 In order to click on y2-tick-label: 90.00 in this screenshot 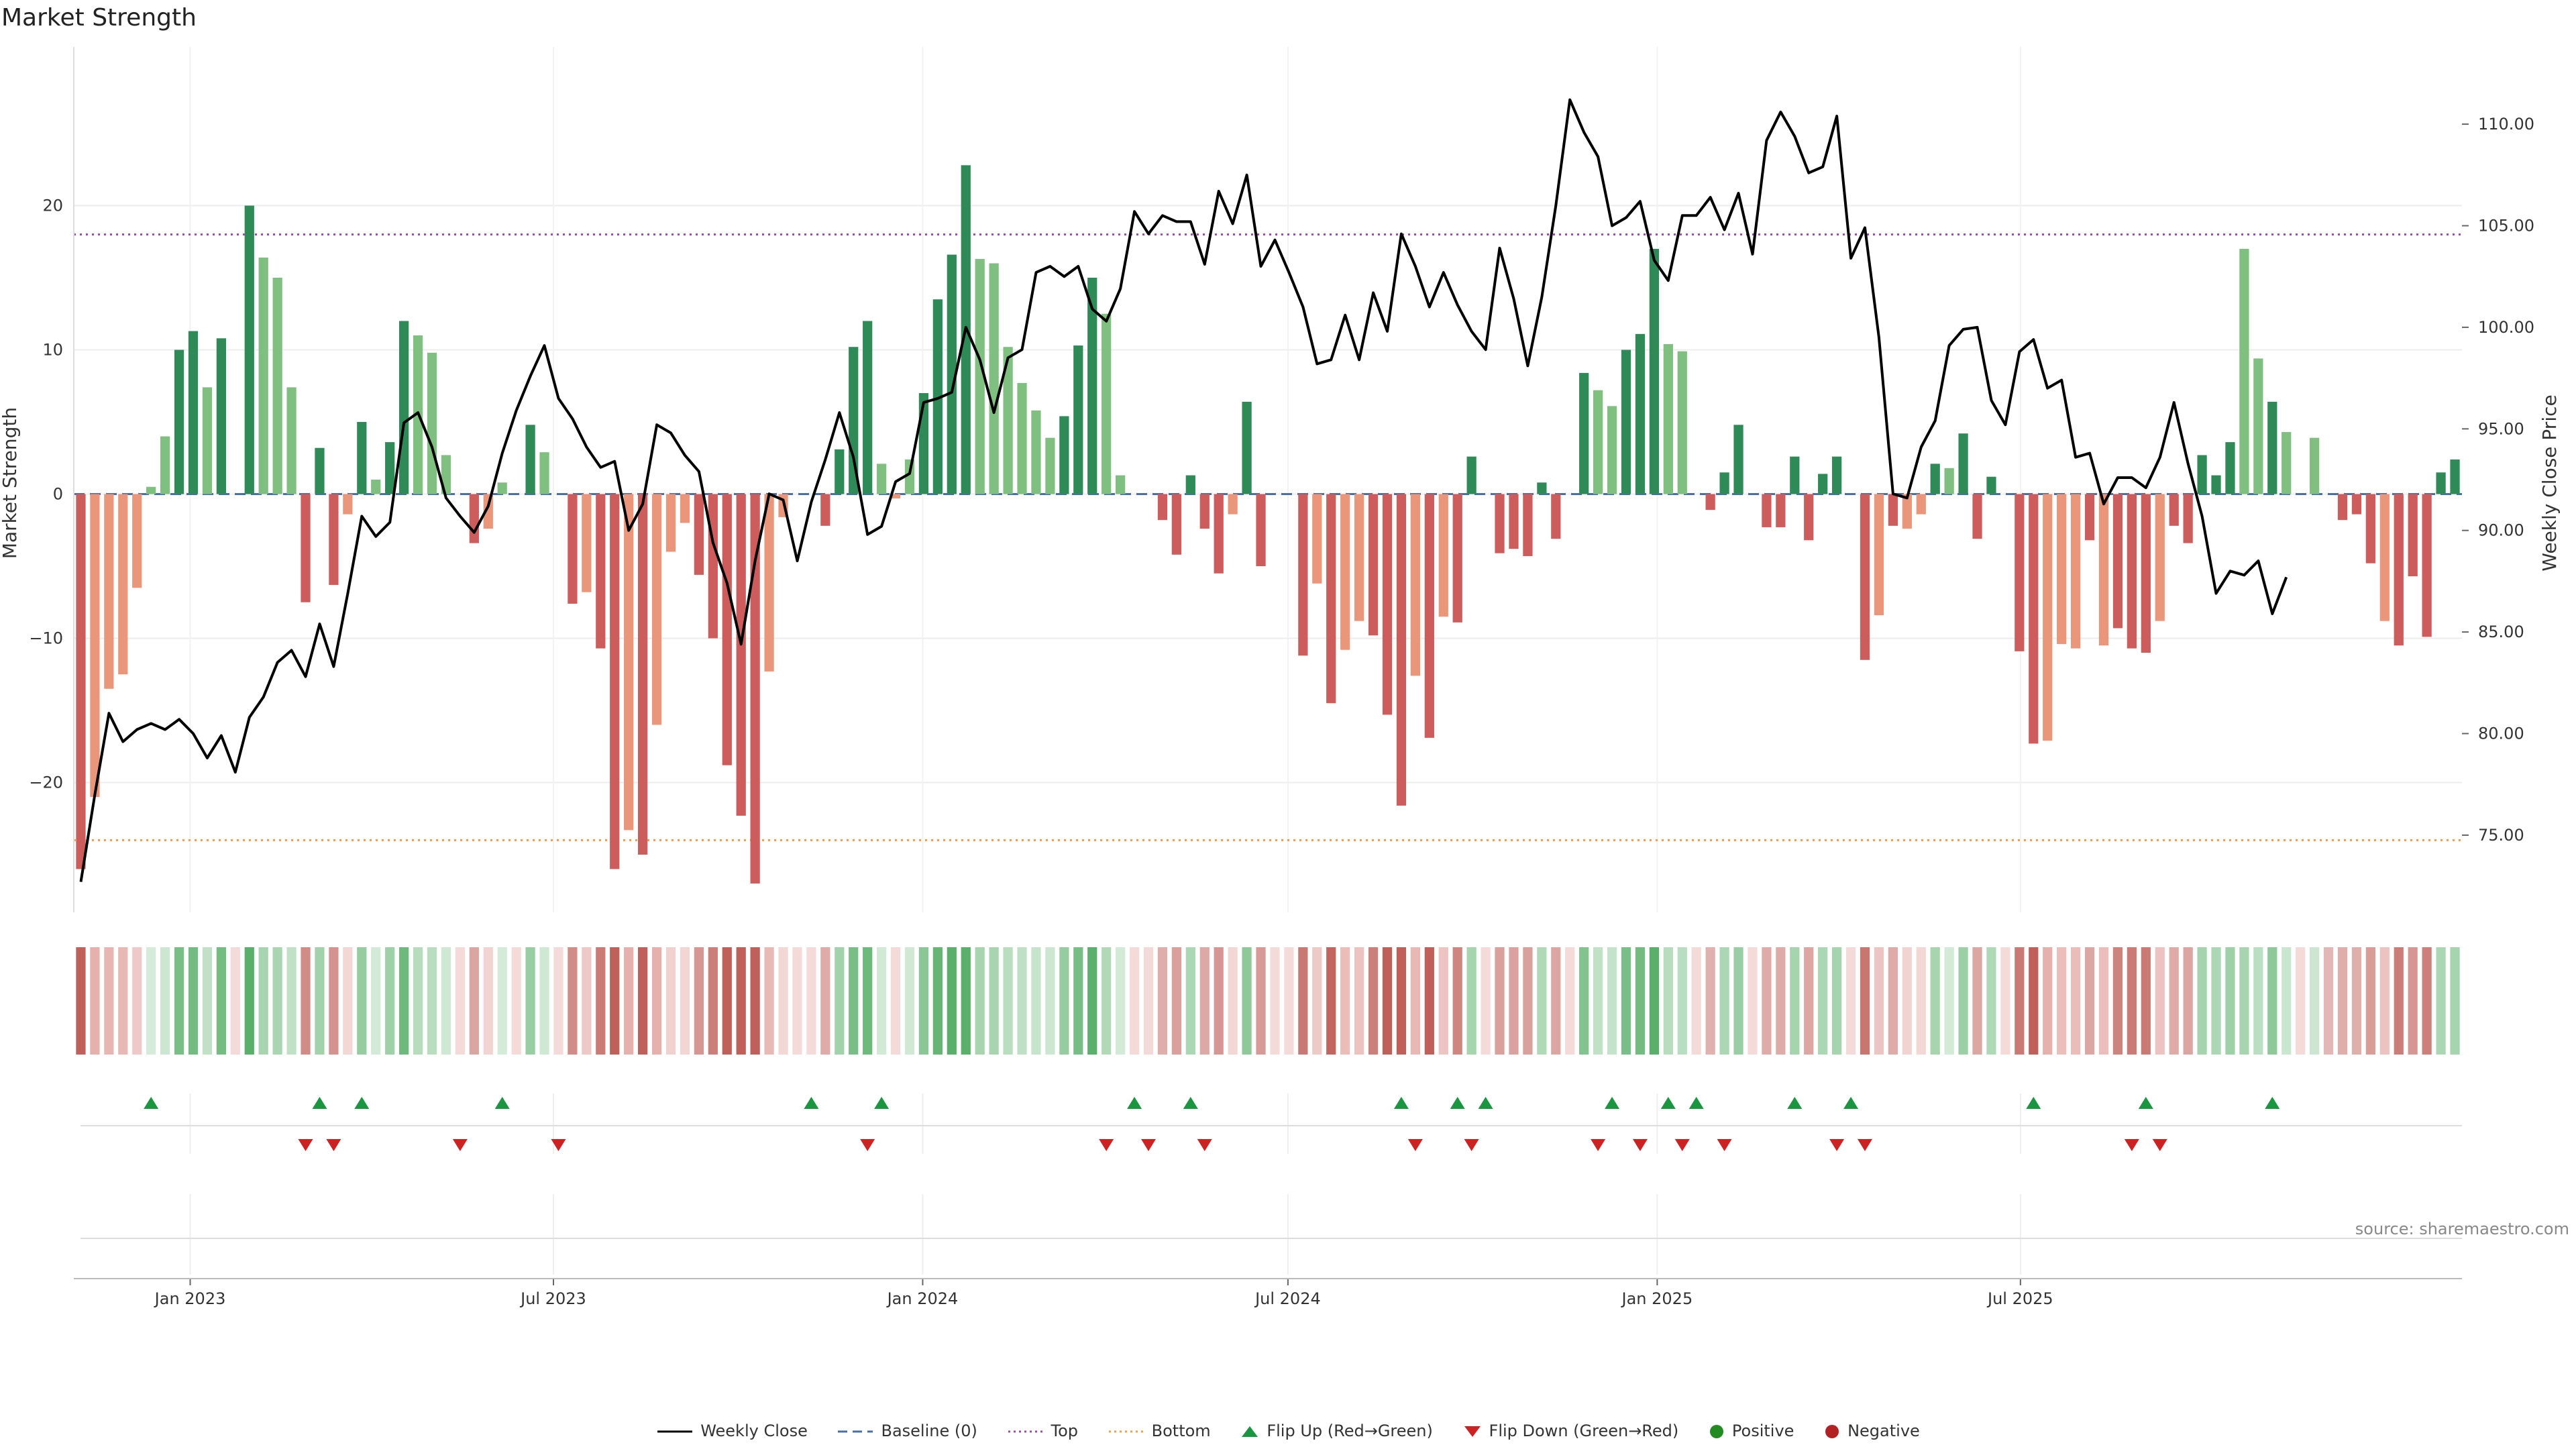, I will do `click(2501, 530)`.